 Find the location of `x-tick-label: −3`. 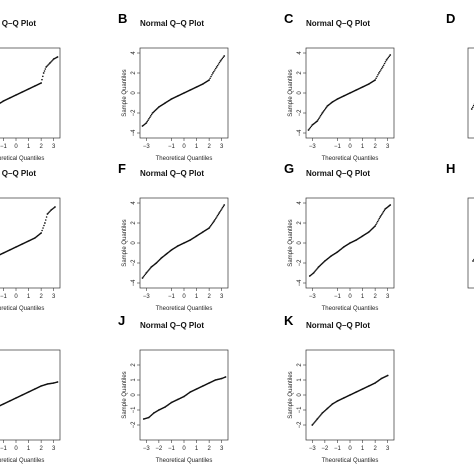

x-tick-label: −3 is located at coordinates (147, 449).